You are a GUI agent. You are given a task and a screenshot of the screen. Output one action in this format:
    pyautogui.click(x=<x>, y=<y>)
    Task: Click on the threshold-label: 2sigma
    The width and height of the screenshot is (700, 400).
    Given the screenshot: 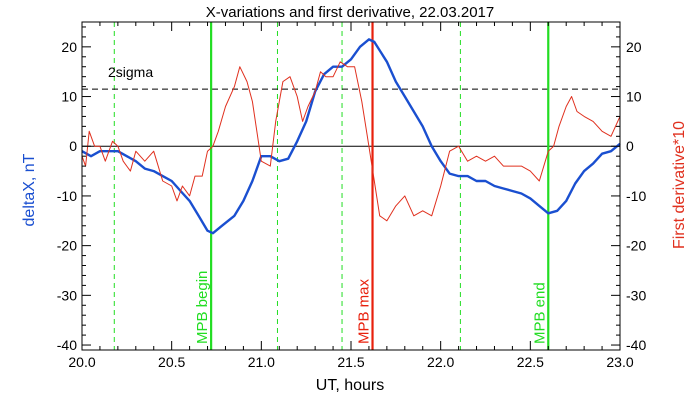 What is the action you would take?
    pyautogui.click(x=130, y=72)
    